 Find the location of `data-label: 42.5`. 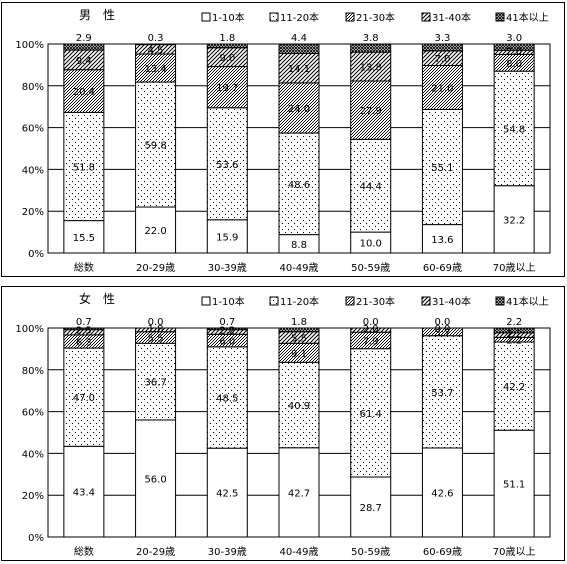

data-label: 42.5 is located at coordinates (227, 494).